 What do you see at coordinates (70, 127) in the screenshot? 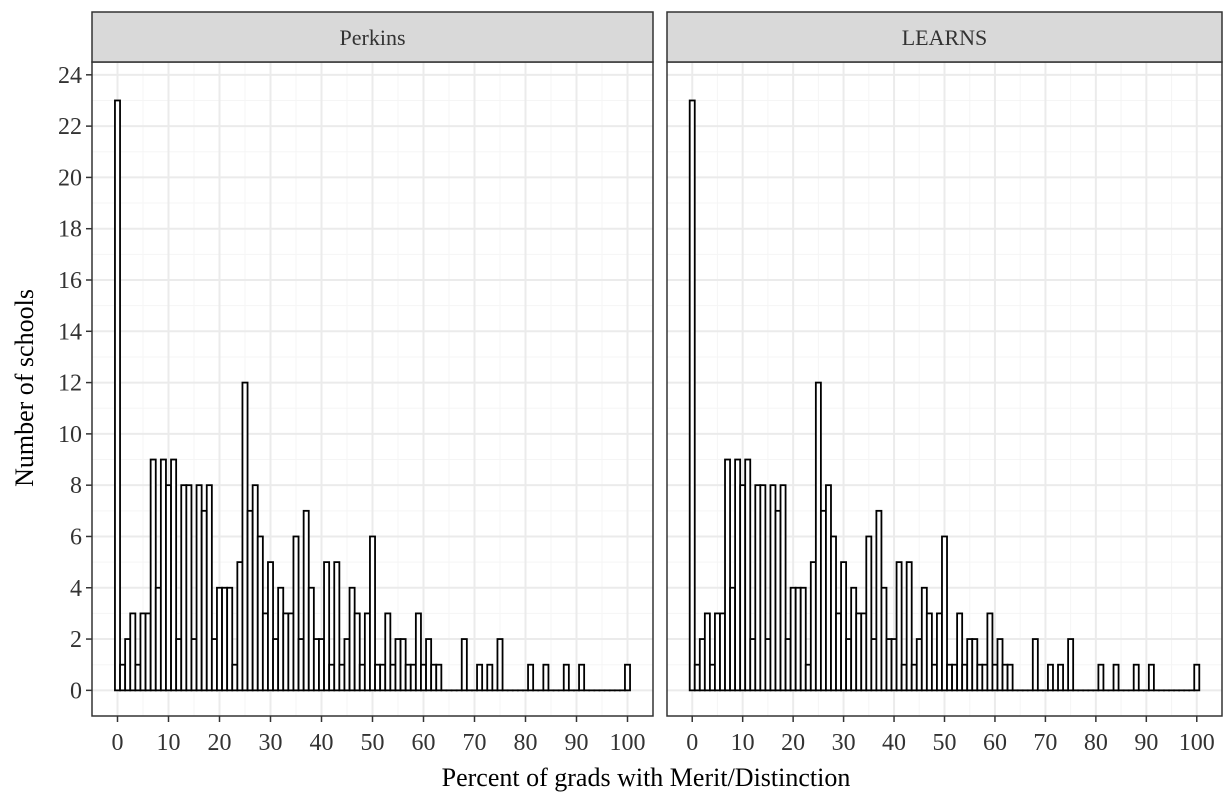
I see `y-tick-label: 22` at bounding box center [70, 127].